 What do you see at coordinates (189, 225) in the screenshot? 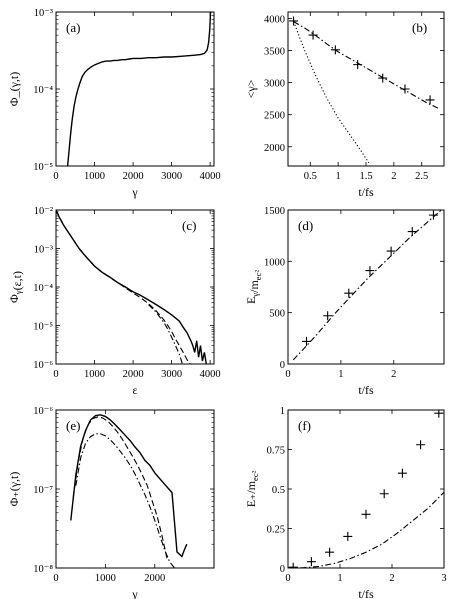
I see `panel-label: (c)` at bounding box center [189, 225].